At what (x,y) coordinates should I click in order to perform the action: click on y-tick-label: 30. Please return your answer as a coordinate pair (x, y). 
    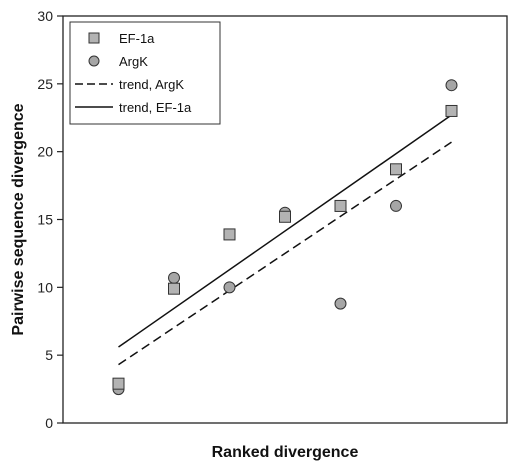
    Looking at the image, I should click on (45, 16).